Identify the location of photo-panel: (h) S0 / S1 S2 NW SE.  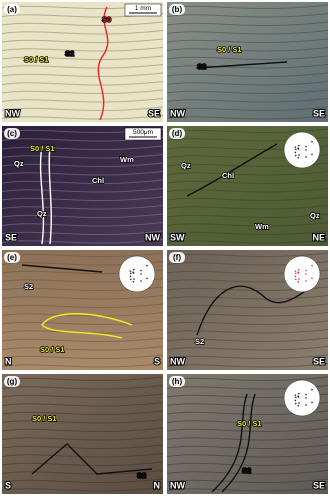
(247, 434).